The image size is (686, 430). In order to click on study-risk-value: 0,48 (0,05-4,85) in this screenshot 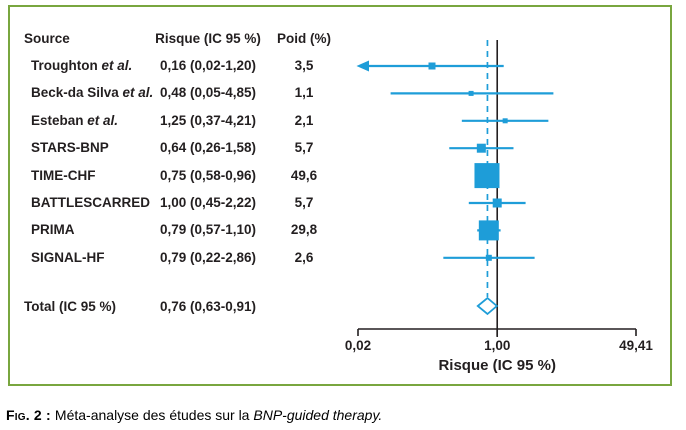, I will do `click(208, 93)`.